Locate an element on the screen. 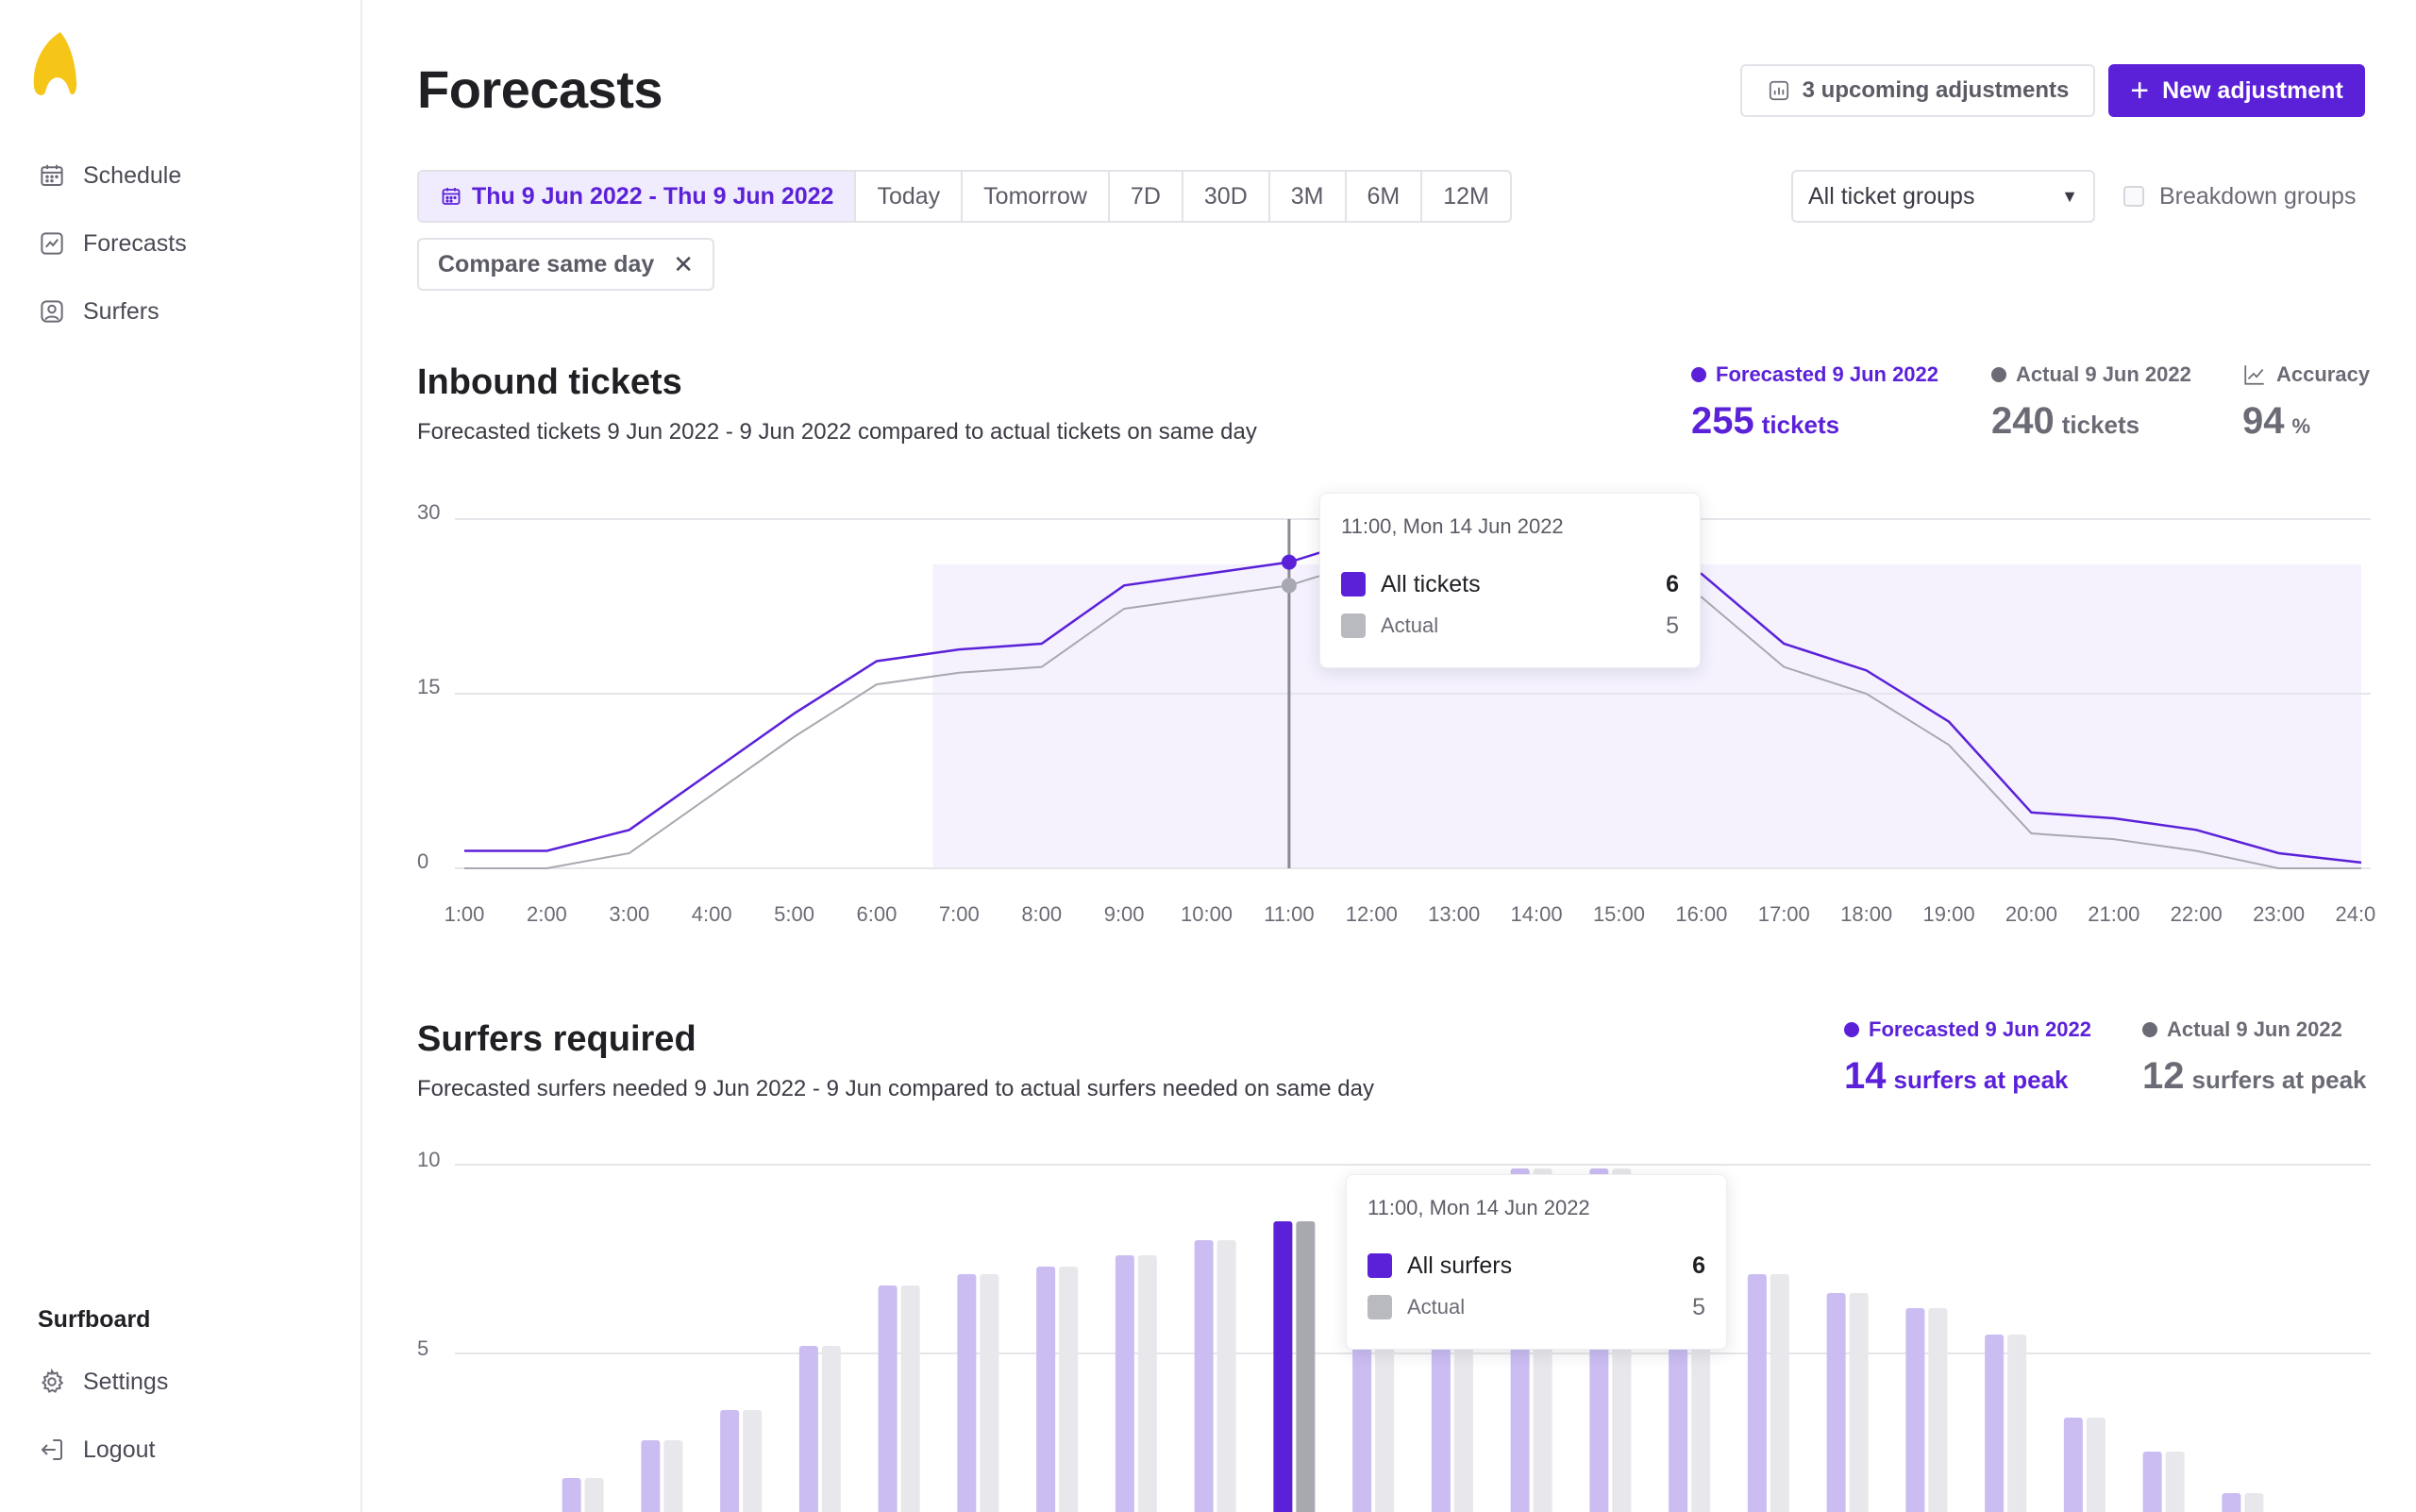 Image resolution: width=2416 pixels, height=1512 pixels. y-tick-label: 10 is located at coordinates (429, 1159).